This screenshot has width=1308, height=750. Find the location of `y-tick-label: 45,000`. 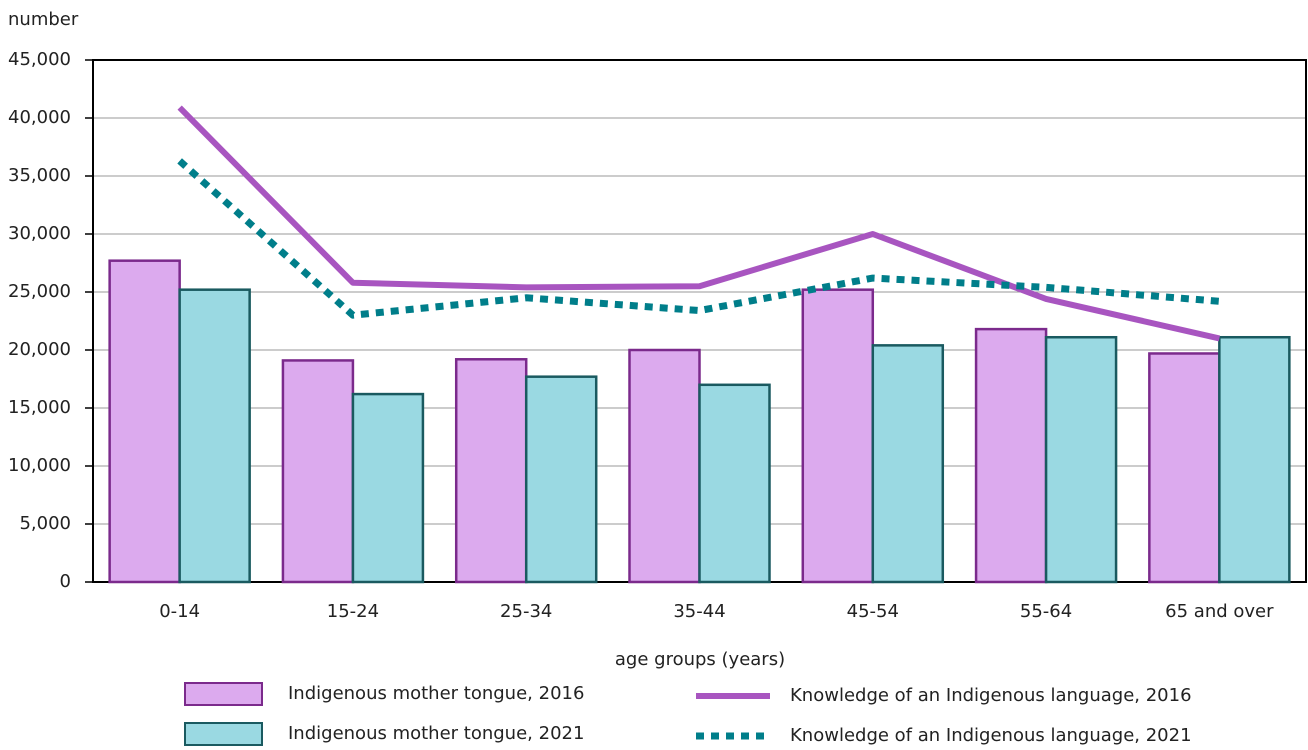

y-tick-label: 45,000 is located at coordinates (39, 59).